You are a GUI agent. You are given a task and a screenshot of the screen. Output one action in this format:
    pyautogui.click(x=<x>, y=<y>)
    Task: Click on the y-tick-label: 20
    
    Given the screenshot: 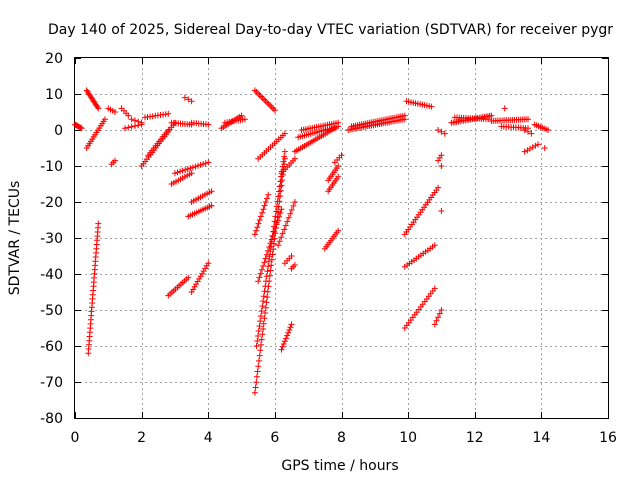 What is the action you would take?
    pyautogui.click(x=54, y=59)
    